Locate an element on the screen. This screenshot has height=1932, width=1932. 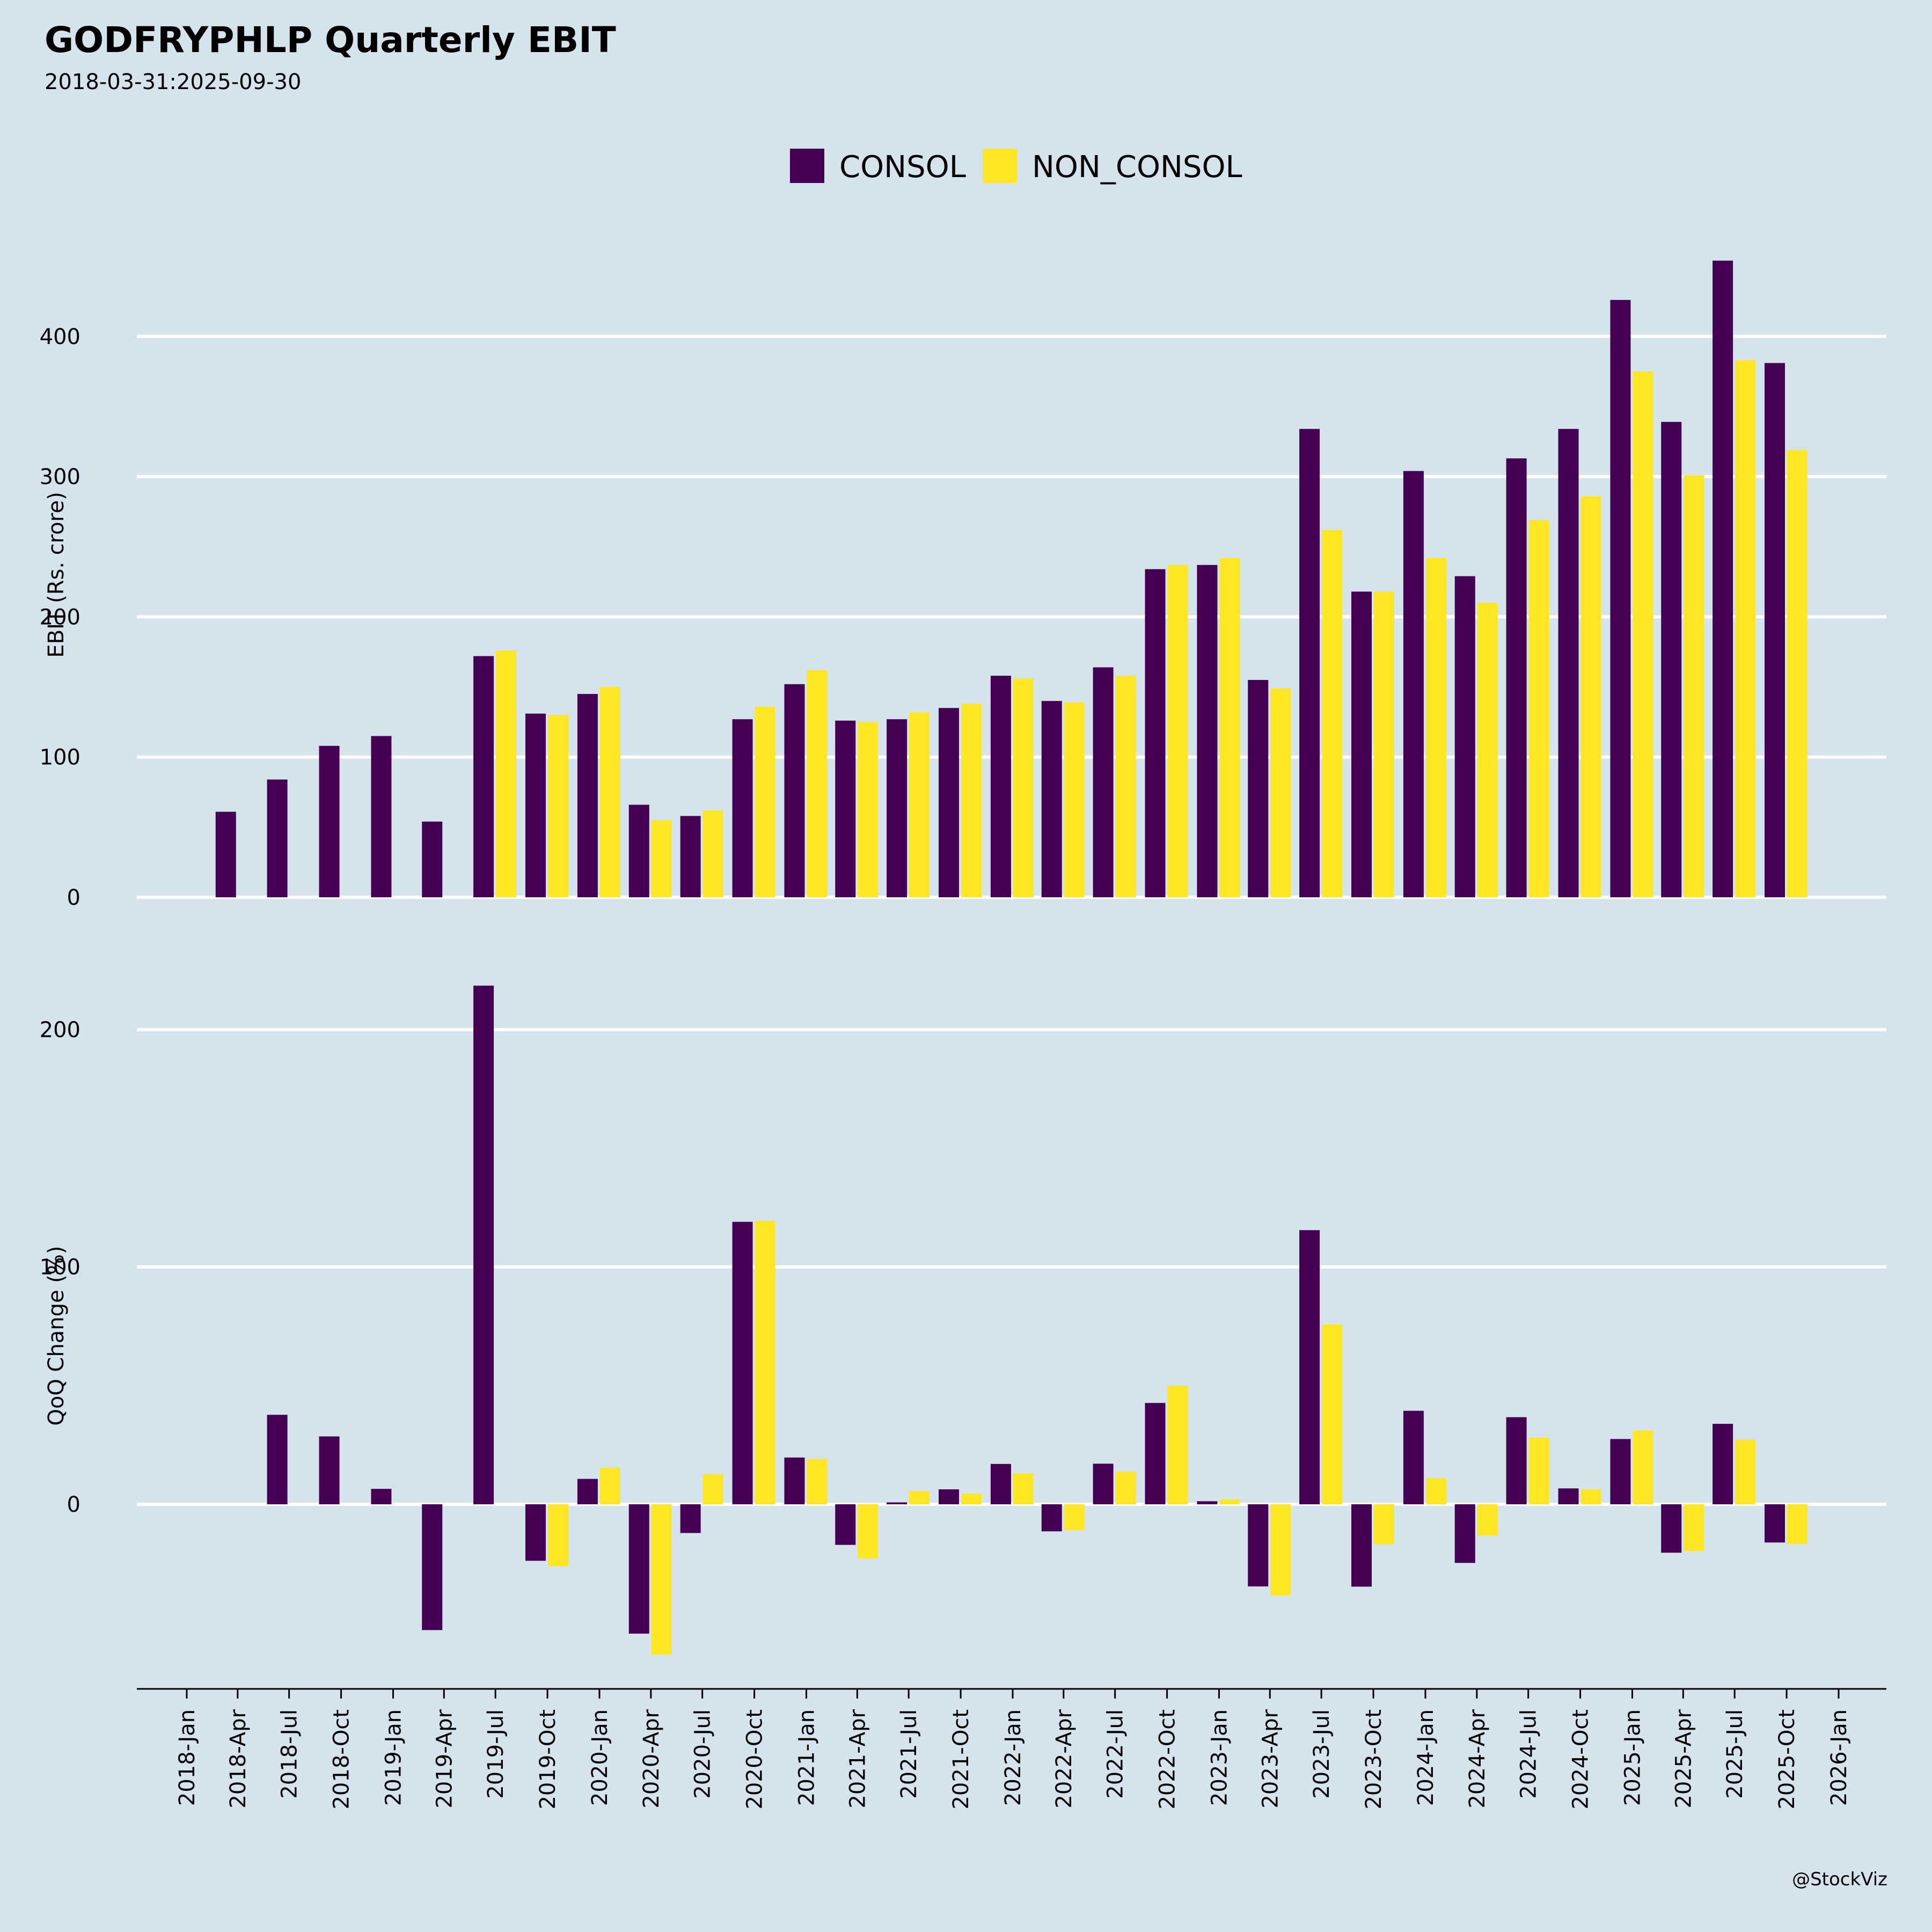
x-tick-label: 2024-Oct is located at coordinates (1581, 1759).